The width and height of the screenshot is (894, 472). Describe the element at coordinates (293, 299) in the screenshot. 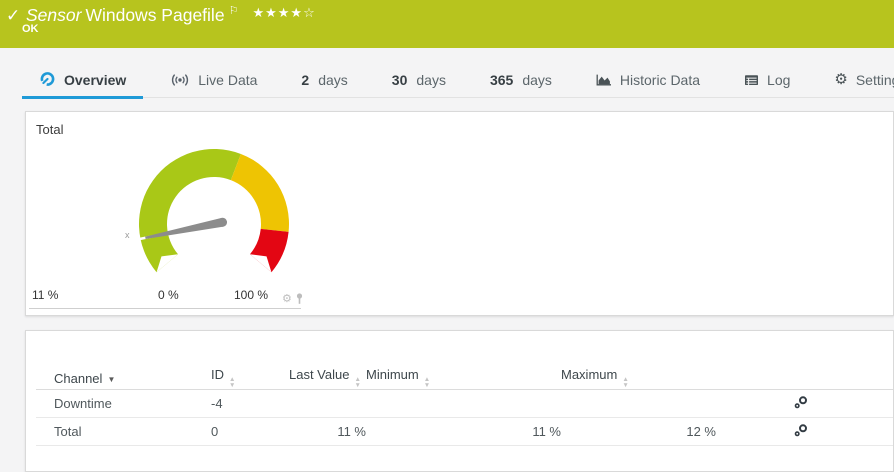

I see `gauge-widget-controls: ⚙` at that location.